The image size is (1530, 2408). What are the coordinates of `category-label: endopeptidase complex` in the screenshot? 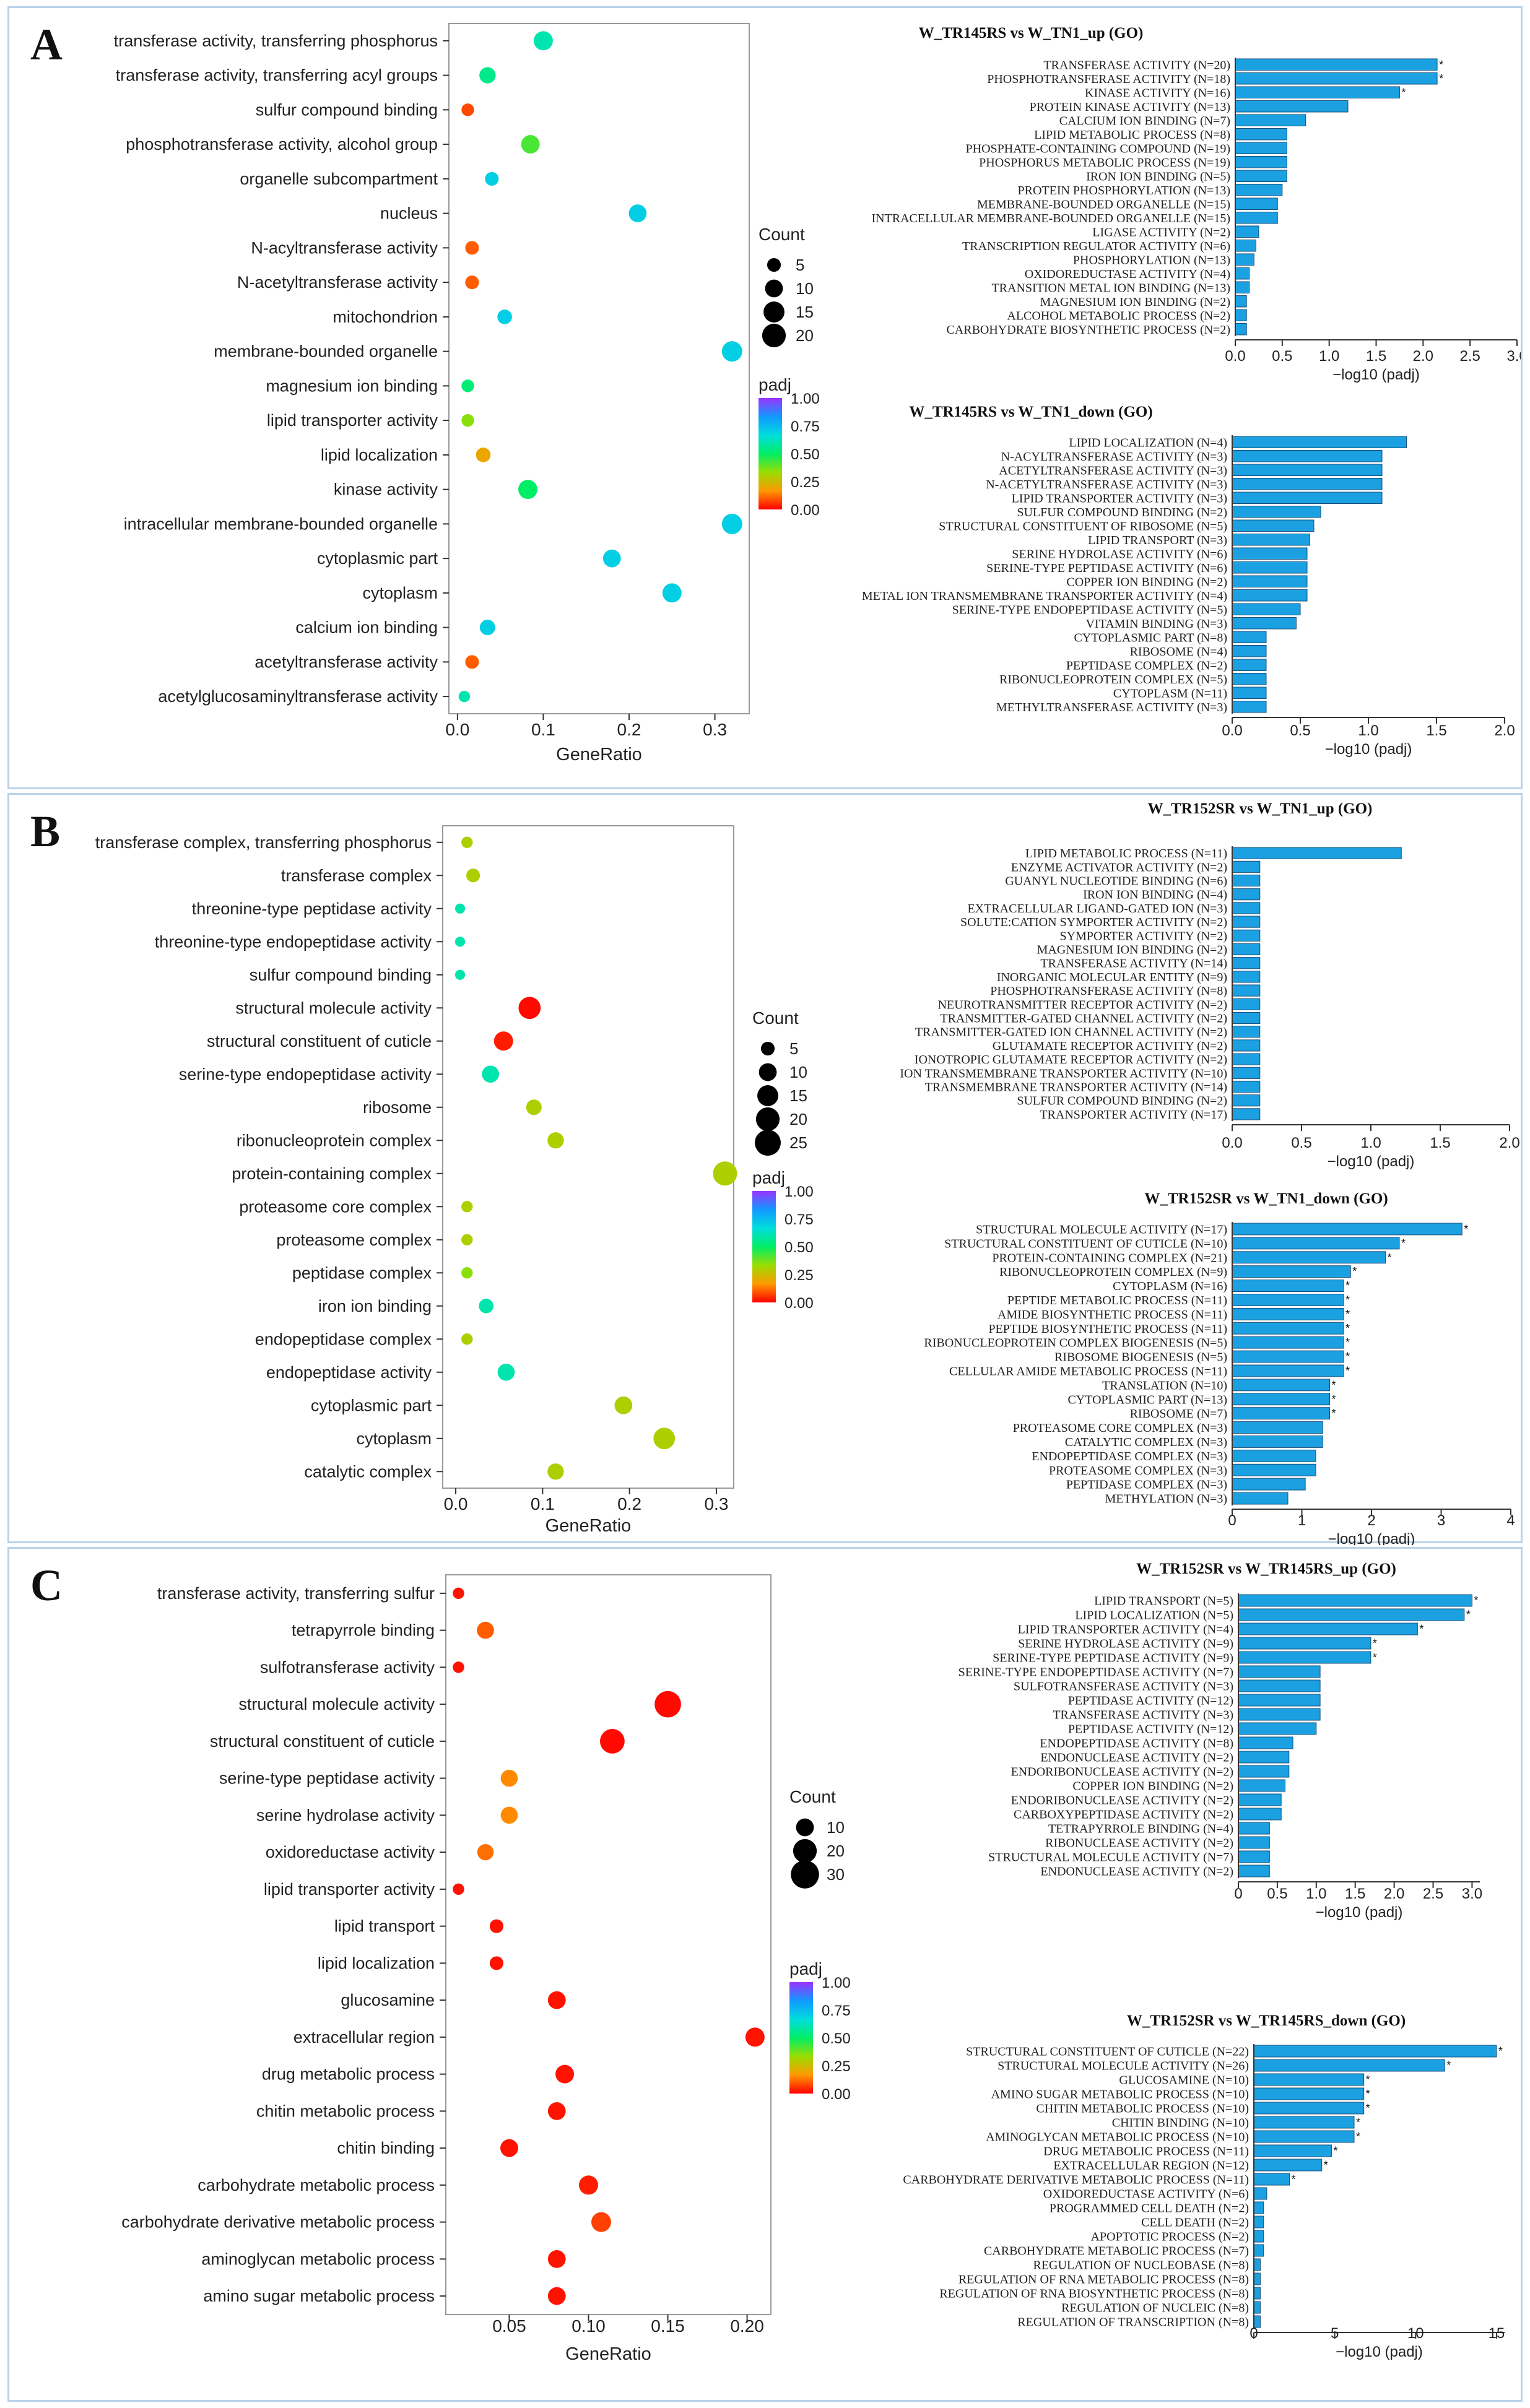 It's located at (343, 1339).